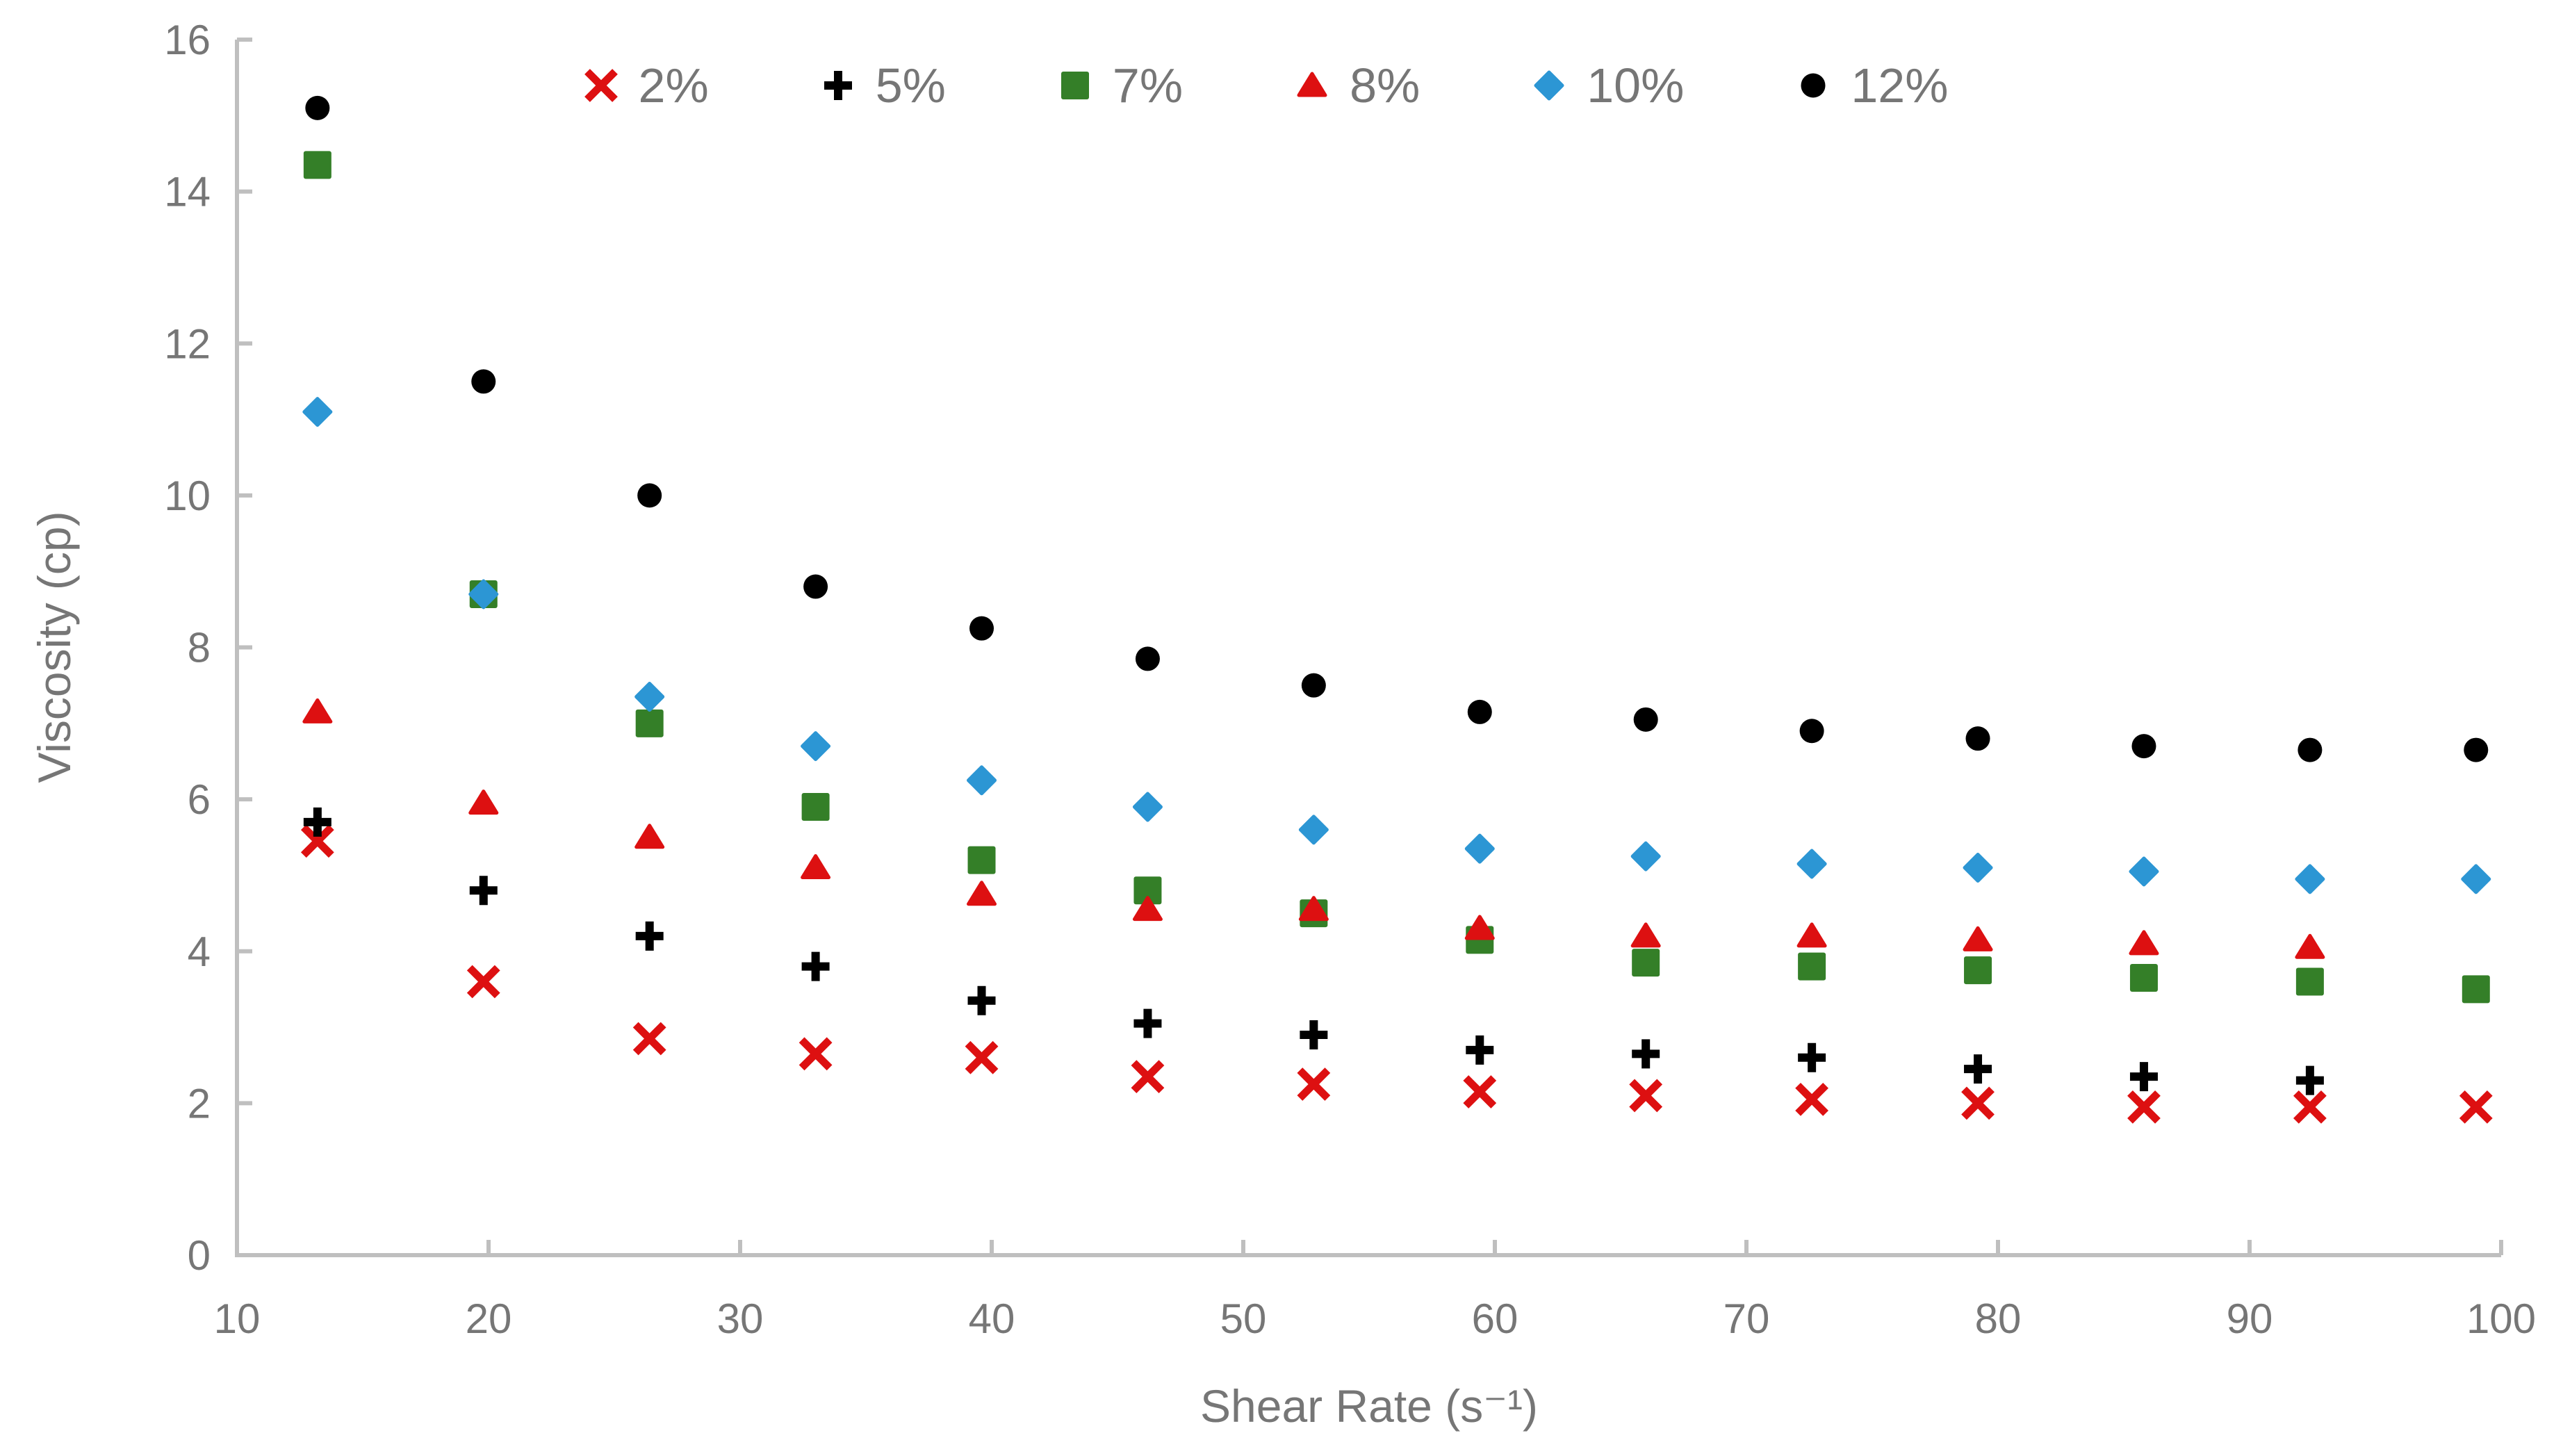 This screenshot has width=2563, height=1456. Describe the element at coordinates (1147, 890) in the screenshot. I see `marker-7%-pt6` at that location.